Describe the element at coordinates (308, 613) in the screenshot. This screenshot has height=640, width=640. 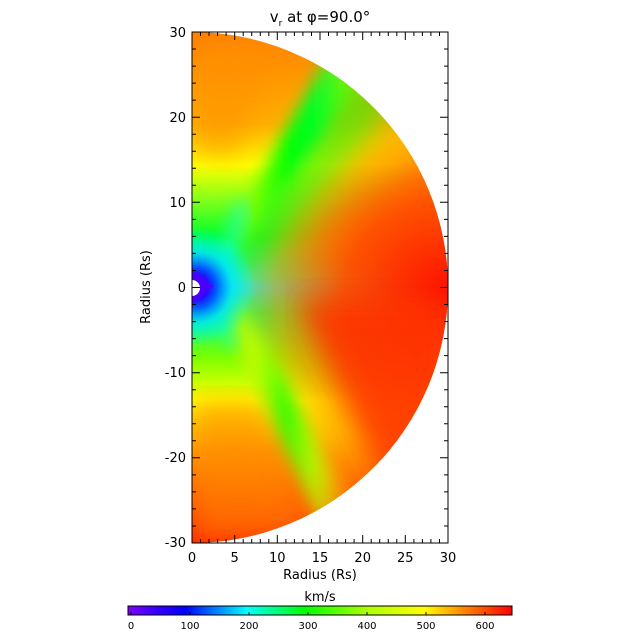
I see `colorbar-ticks` at that location.